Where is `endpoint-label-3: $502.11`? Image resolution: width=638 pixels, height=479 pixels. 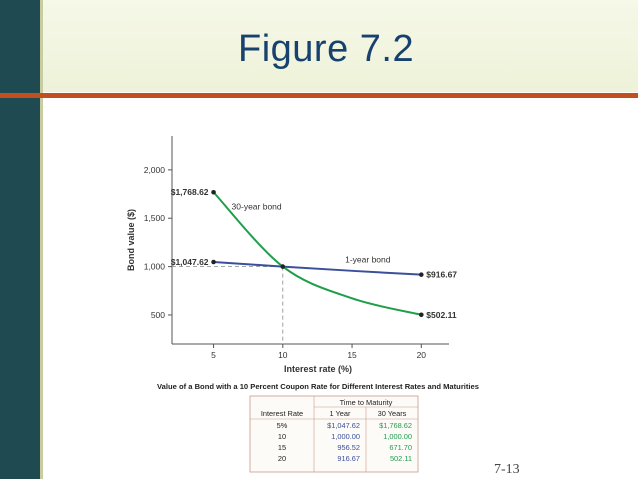 endpoint-label-3: $502.11 is located at coordinates (441, 315).